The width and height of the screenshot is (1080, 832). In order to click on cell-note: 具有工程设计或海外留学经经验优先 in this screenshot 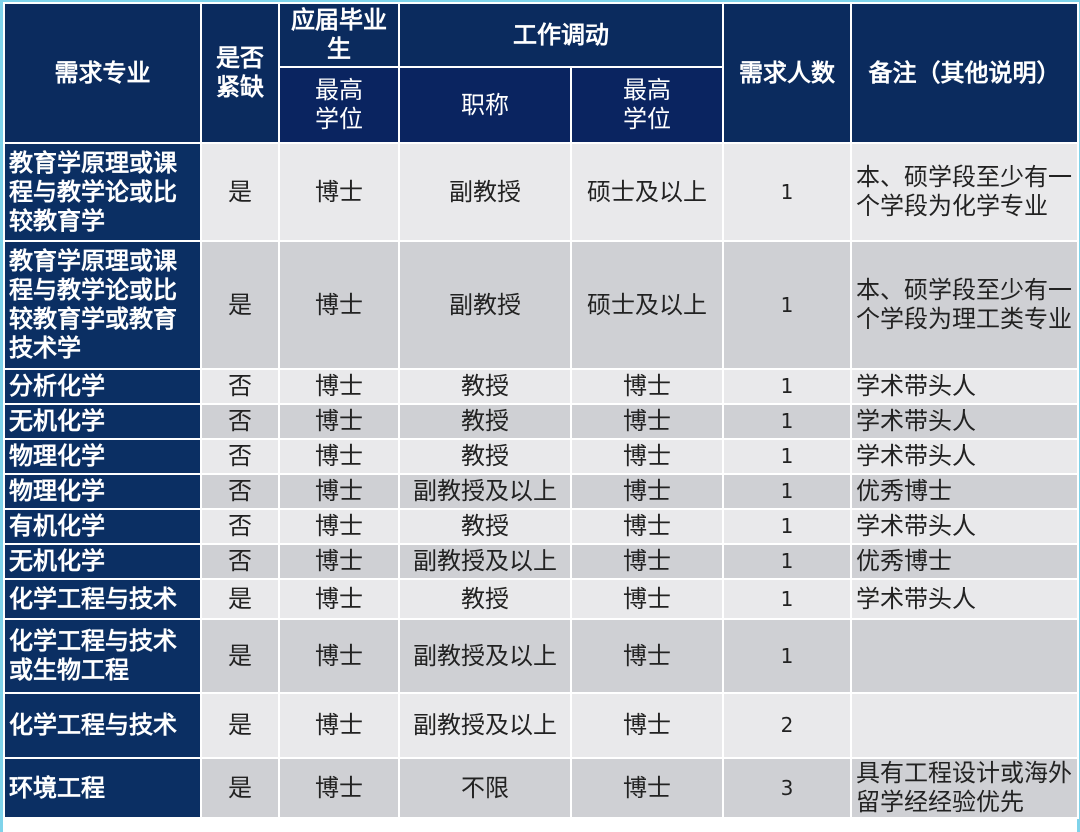, I will do `click(964, 788)`.